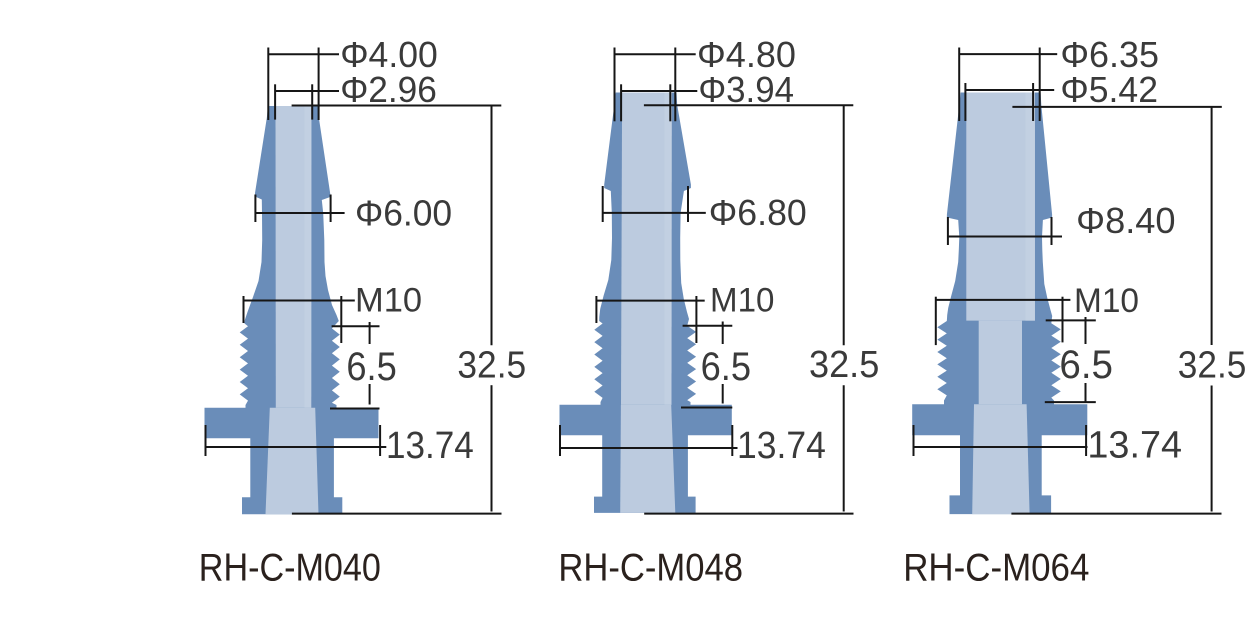  What do you see at coordinates (403, 213) in the screenshot?
I see `svg-text: Φ6.00` at bounding box center [403, 213].